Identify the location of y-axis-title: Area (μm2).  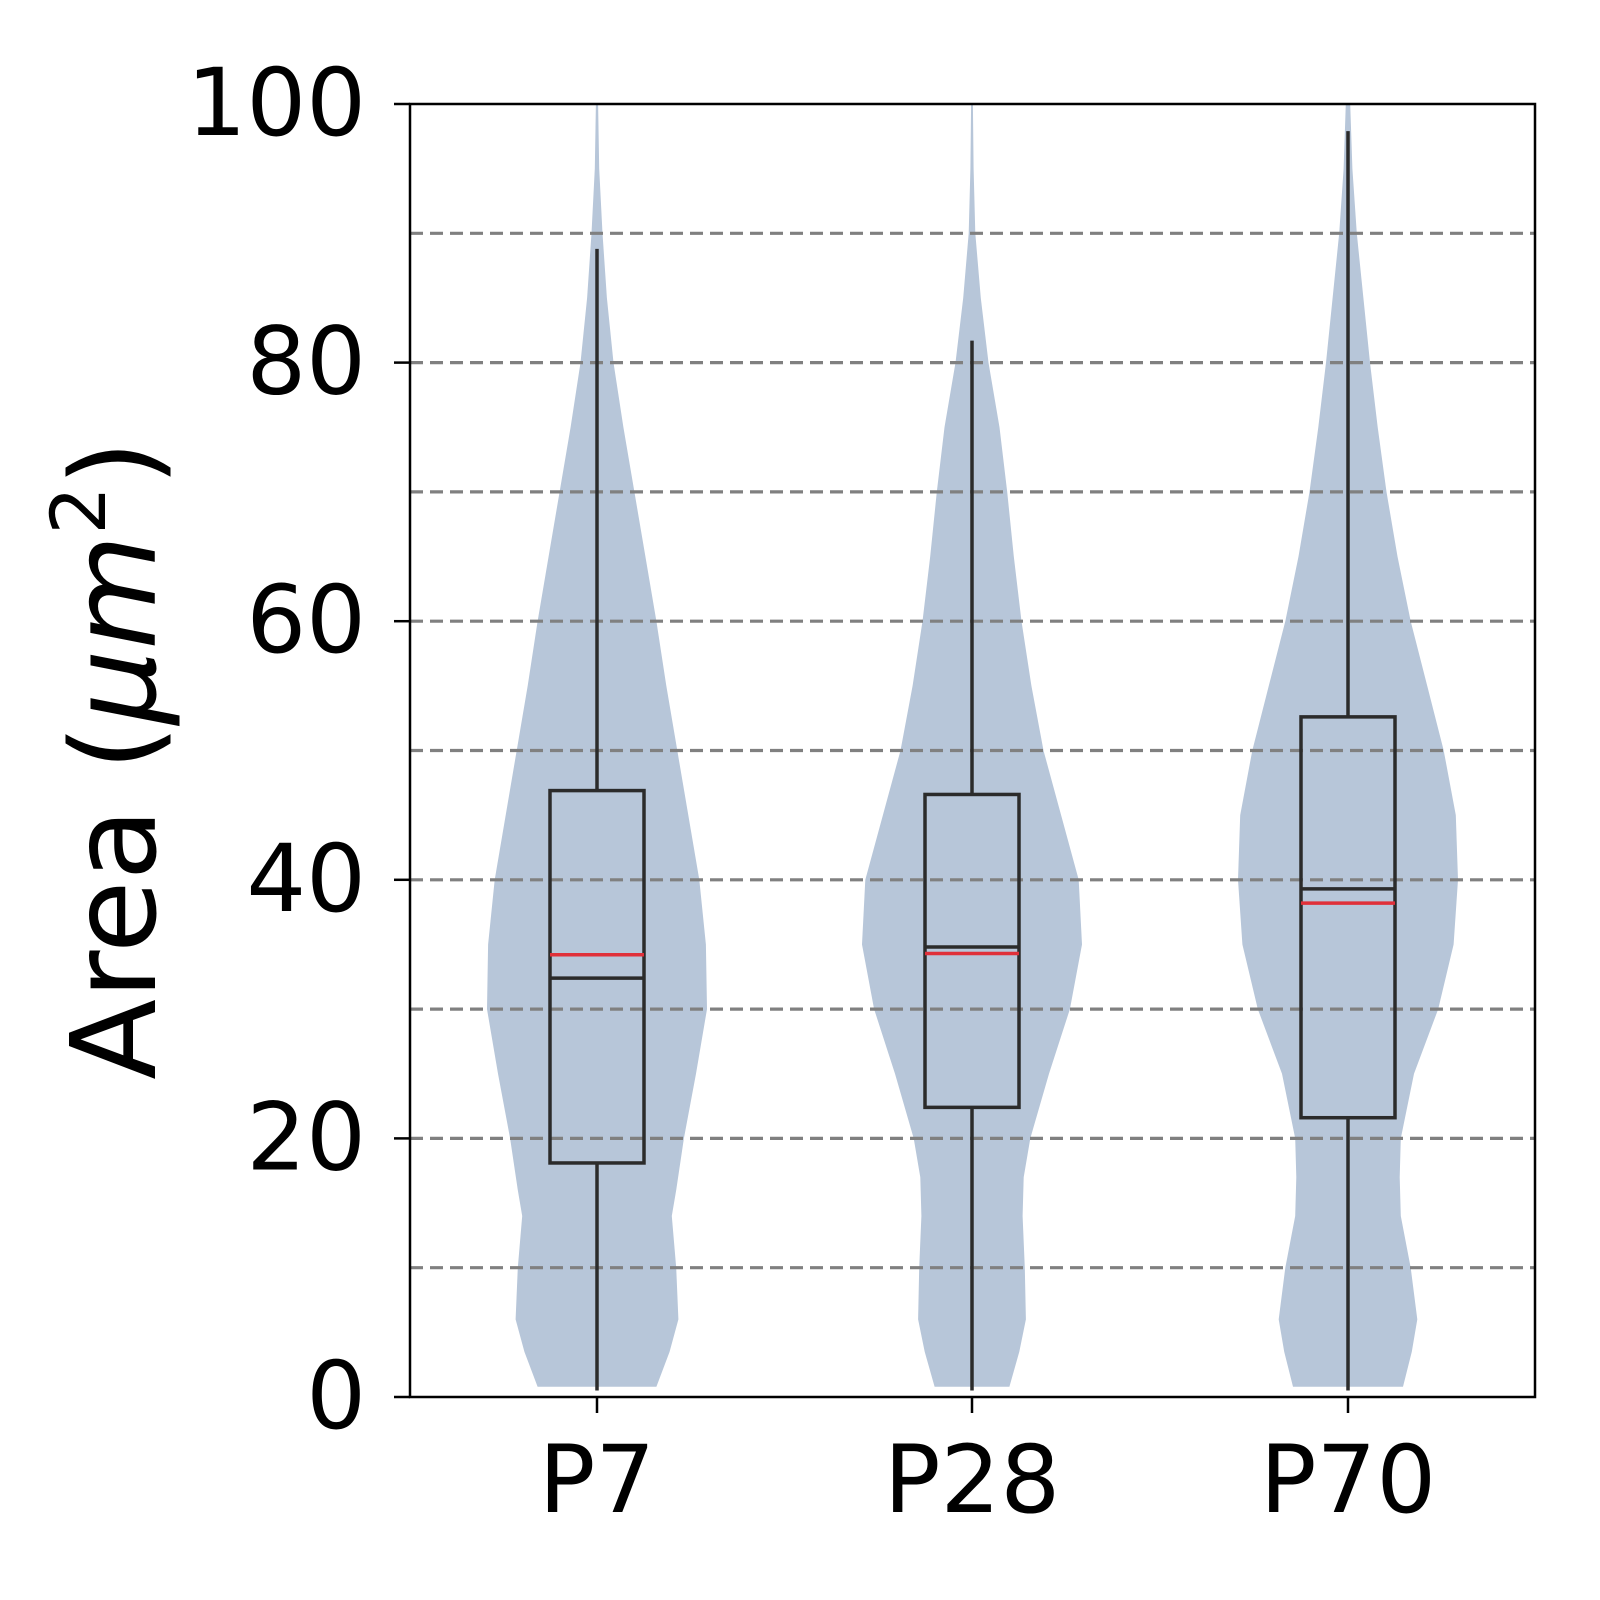
(108, 760).